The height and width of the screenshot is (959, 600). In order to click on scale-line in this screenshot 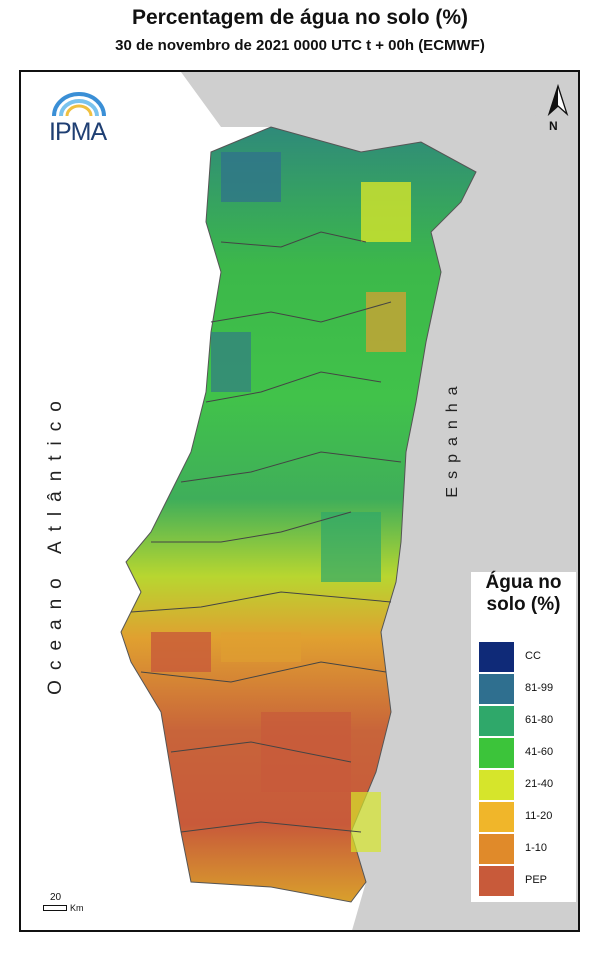, I will do `click(55, 908)`.